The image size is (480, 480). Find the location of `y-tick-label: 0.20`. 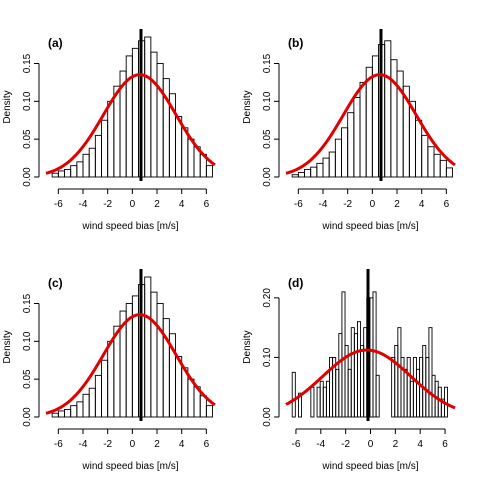

y-tick-label: 0.20 is located at coordinates (267, 298).